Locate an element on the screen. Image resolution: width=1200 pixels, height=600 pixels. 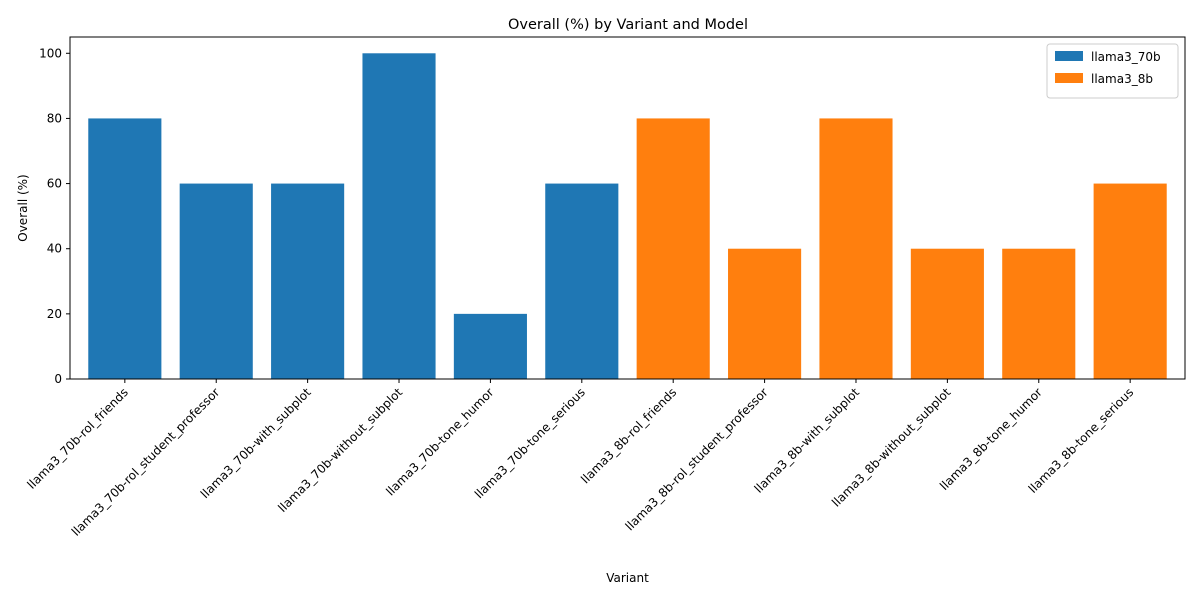
bar-llama3_70b-rol_student_professor is located at coordinates (216, 281).